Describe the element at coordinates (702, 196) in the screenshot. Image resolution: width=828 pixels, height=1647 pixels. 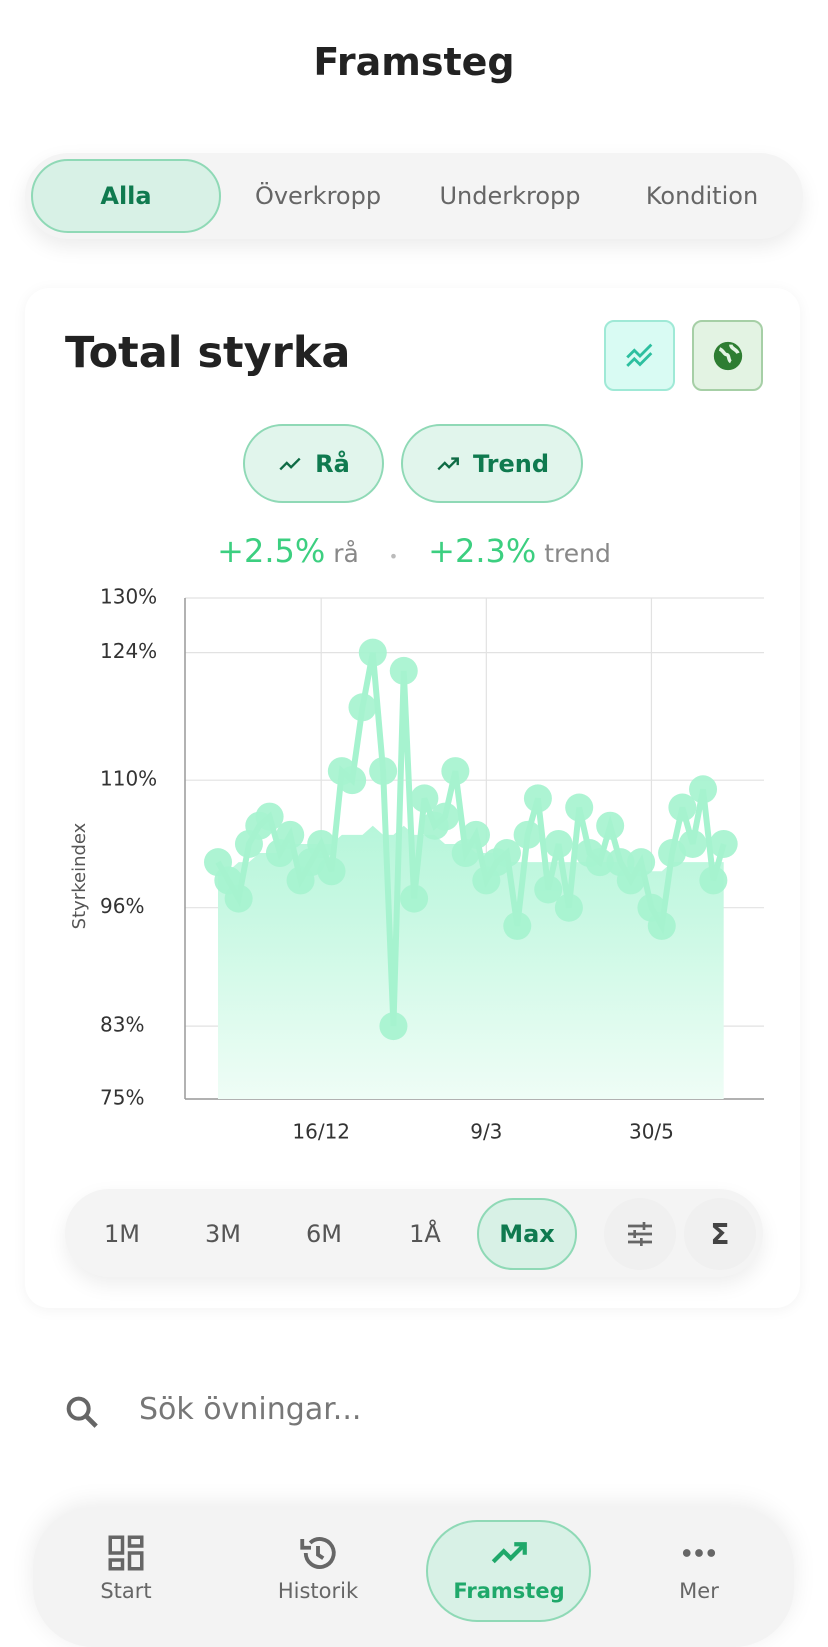
I see `tab: Kondition` at that location.